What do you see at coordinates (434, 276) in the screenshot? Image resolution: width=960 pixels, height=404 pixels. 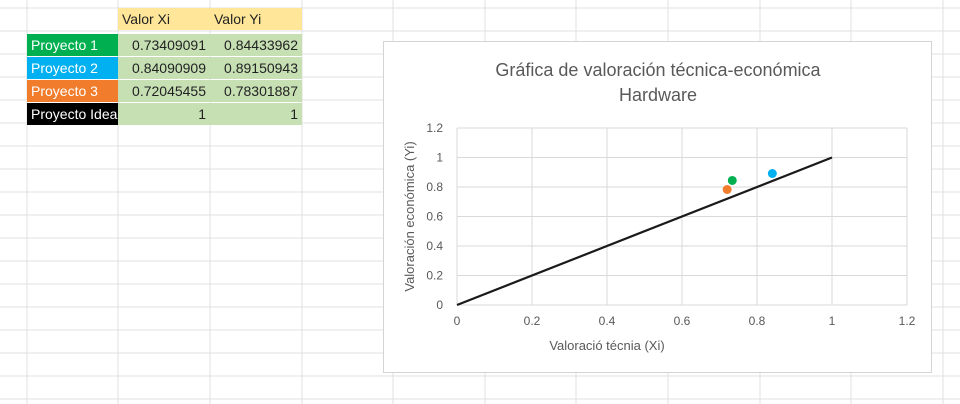 I see `y-tick-label: 0.2` at bounding box center [434, 276].